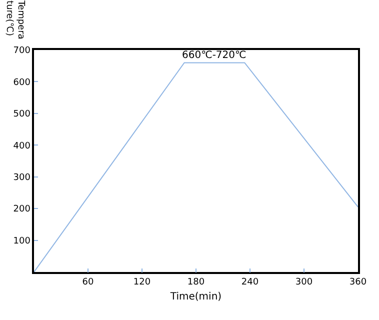  What do you see at coordinates (15, 20) in the screenshot?
I see `y-axis-title: Temperature(℃)` at bounding box center [15, 20].